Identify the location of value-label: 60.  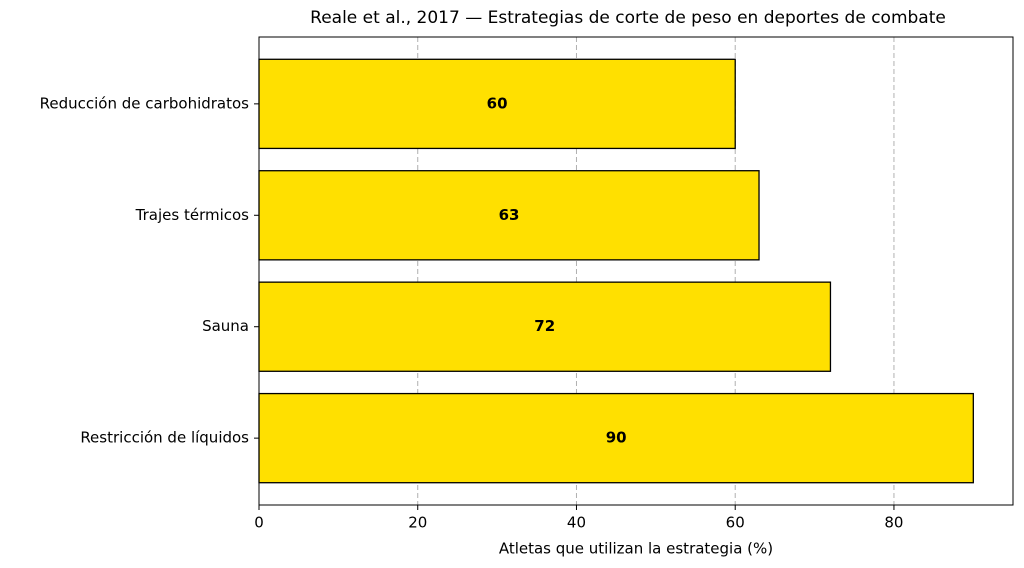
(497, 103).